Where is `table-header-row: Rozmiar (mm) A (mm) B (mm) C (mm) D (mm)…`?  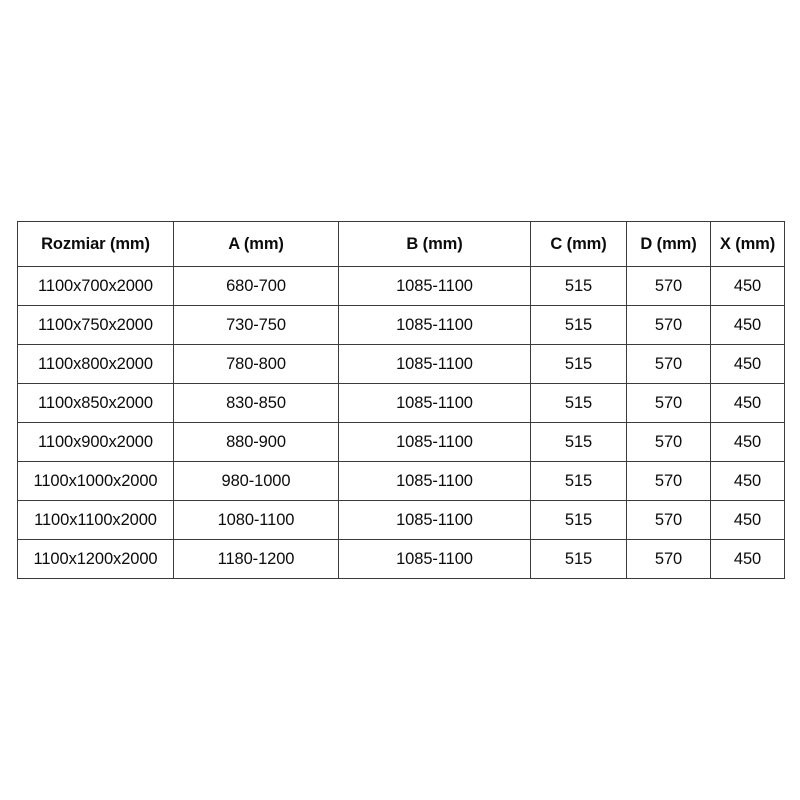 table-header-row: Rozmiar (mm) A (mm) B (mm) C (mm) D (mm)… is located at coordinates (401, 244).